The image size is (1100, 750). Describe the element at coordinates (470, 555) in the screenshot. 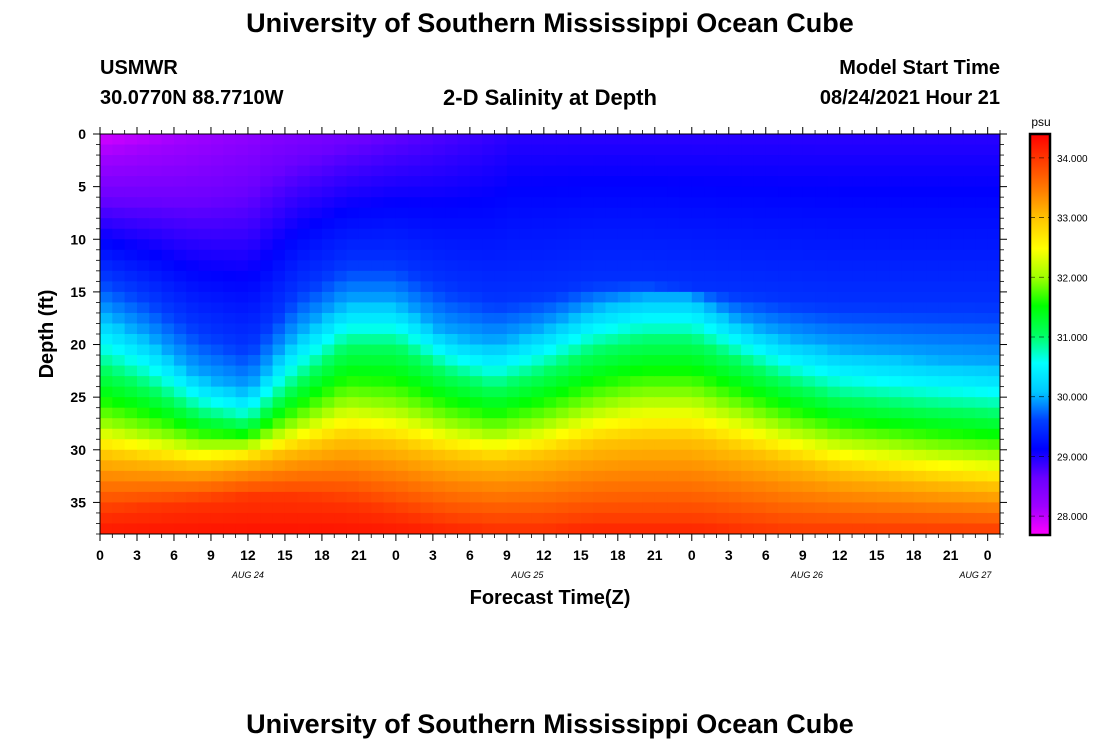

I see `x-tick-label: 6` at that location.